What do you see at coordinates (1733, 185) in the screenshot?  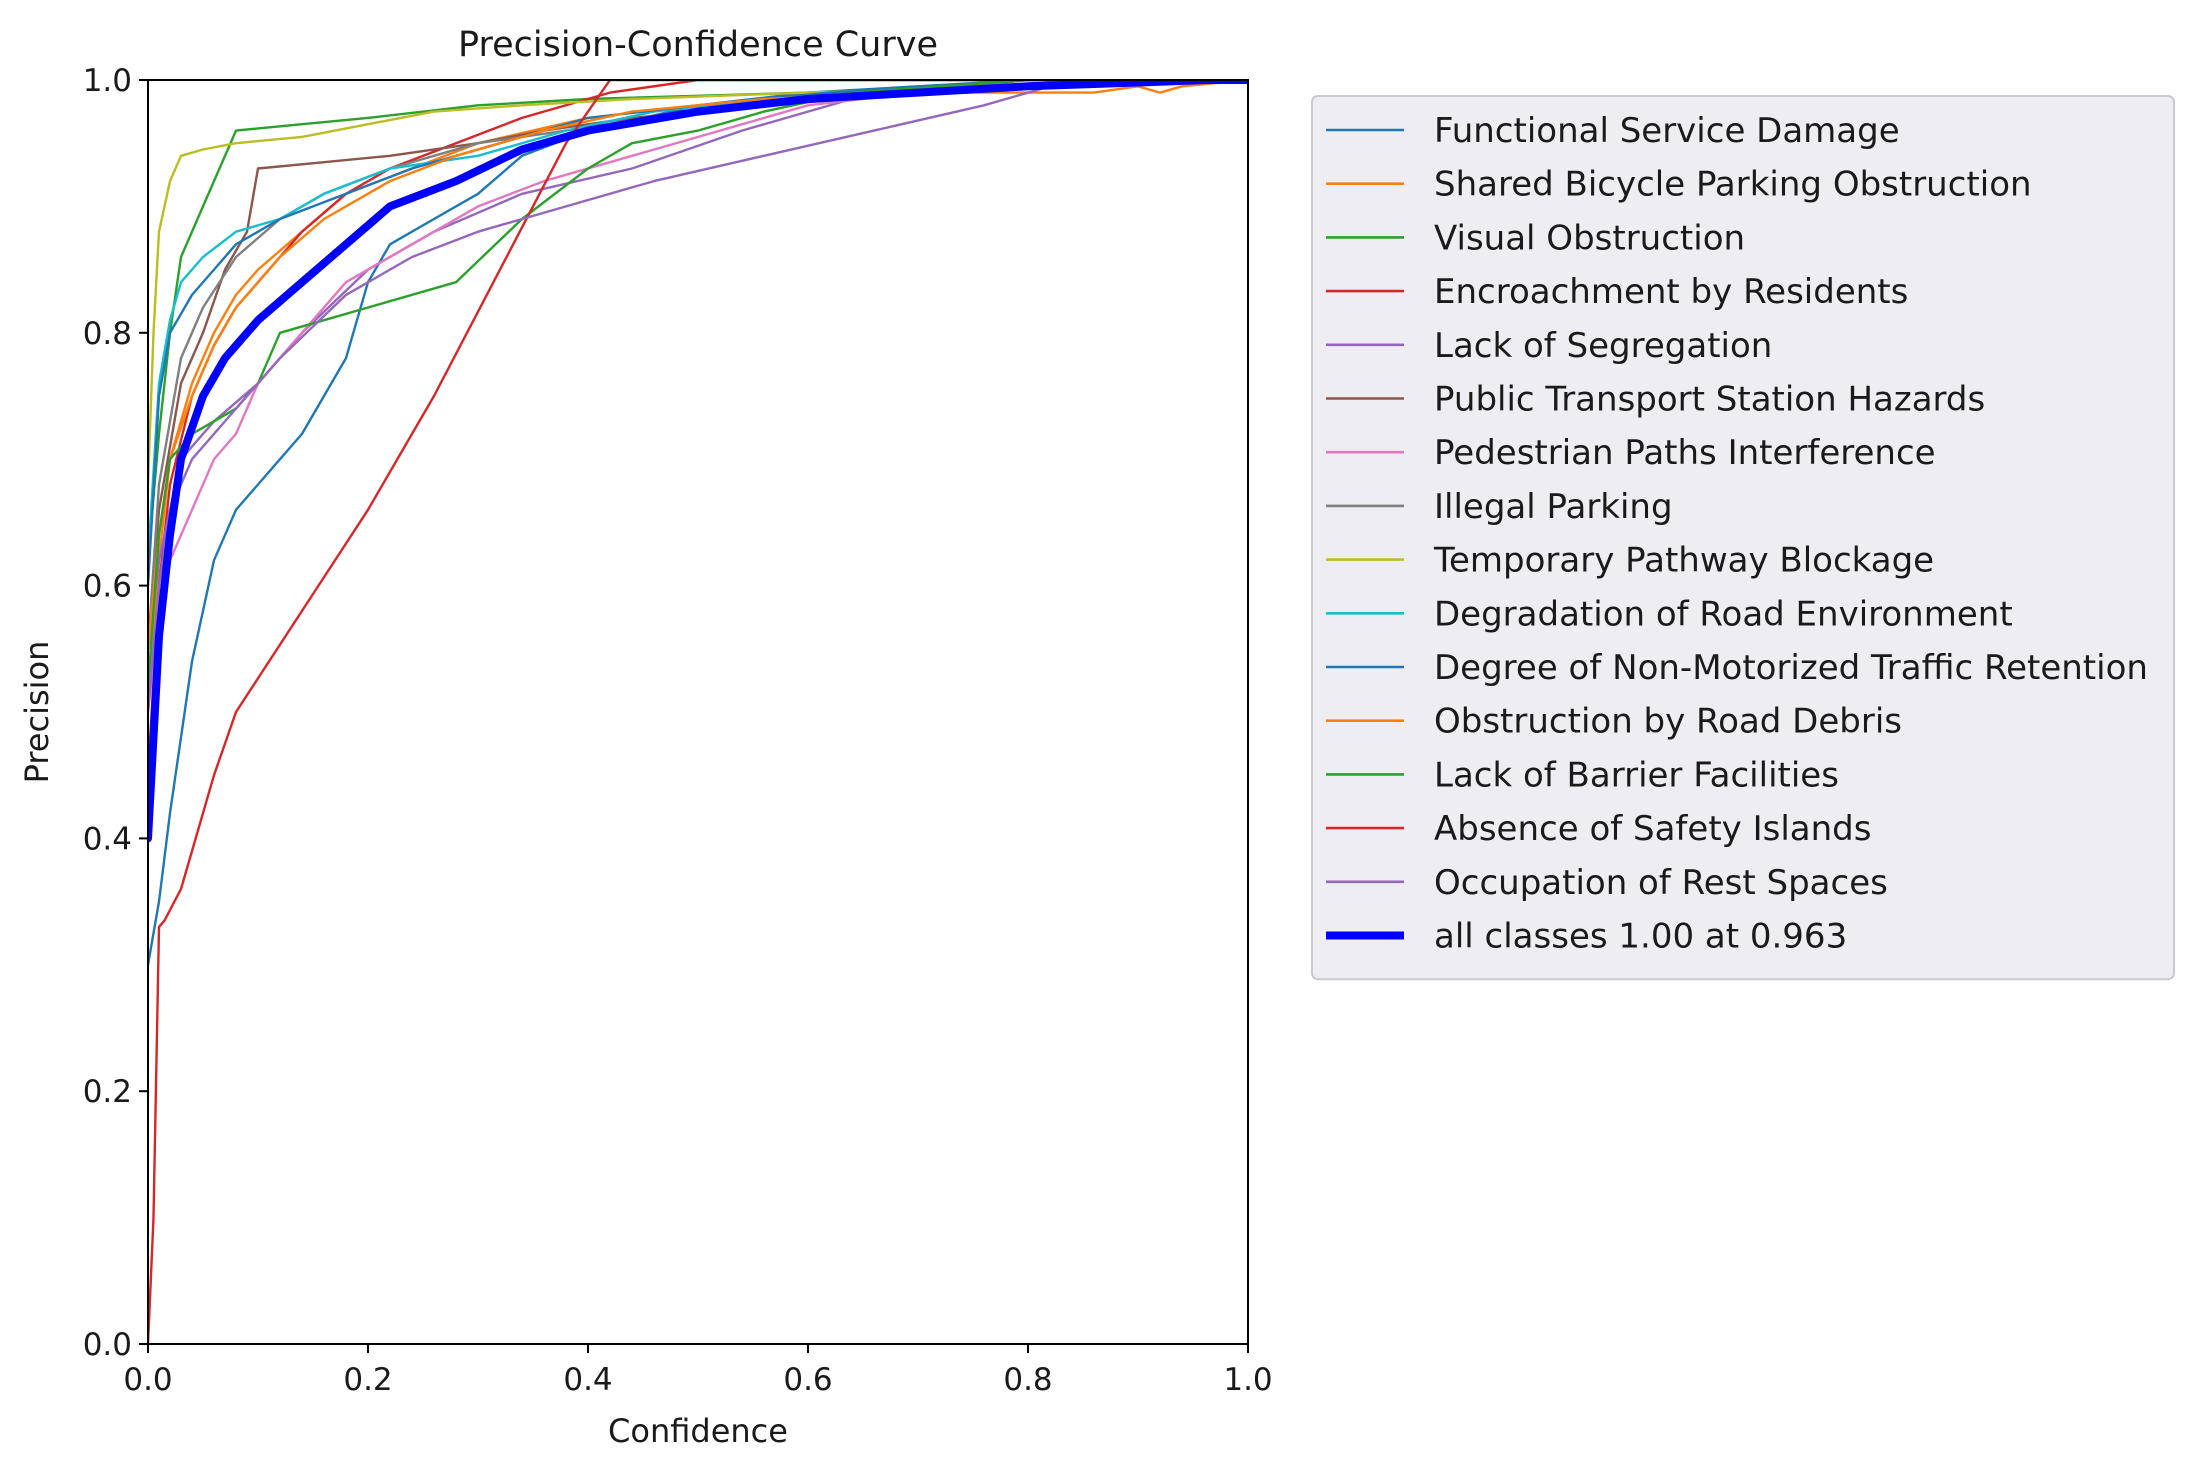 I see `legend-label: Shared Bicycle Parking Obstruction` at bounding box center [1733, 185].